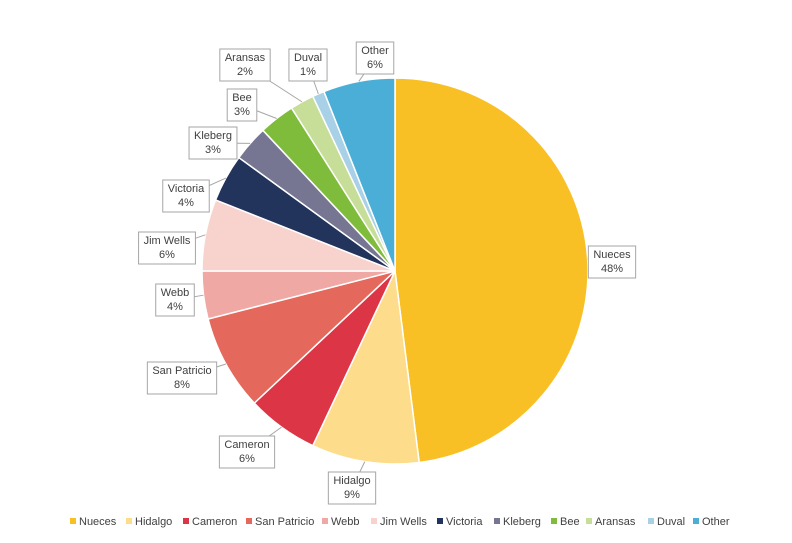 This screenshot has height=543, width=792. I want to click on label-name: Duval, so click(308, 58).